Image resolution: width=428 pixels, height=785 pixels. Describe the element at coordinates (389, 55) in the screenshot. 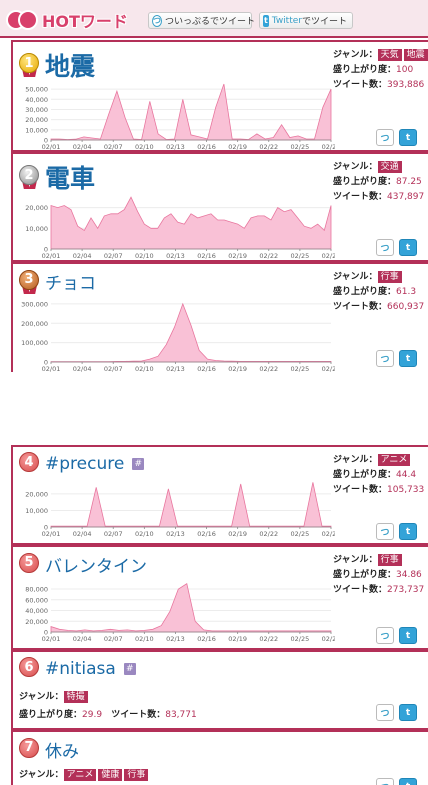

I see `genre-tag: 天気` at that location.